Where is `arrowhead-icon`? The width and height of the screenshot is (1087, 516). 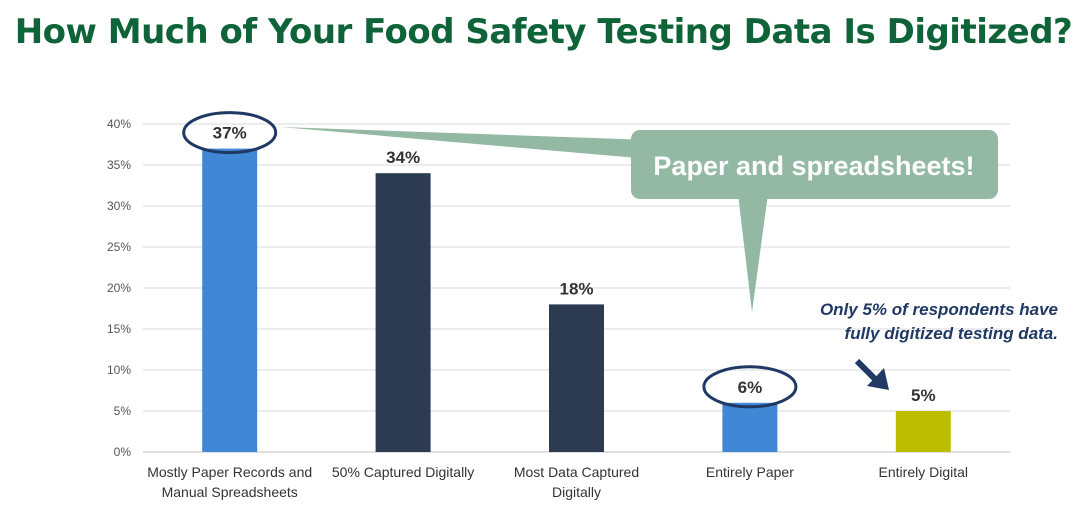 arrowhead-icon is located at coordinates (878, 379).